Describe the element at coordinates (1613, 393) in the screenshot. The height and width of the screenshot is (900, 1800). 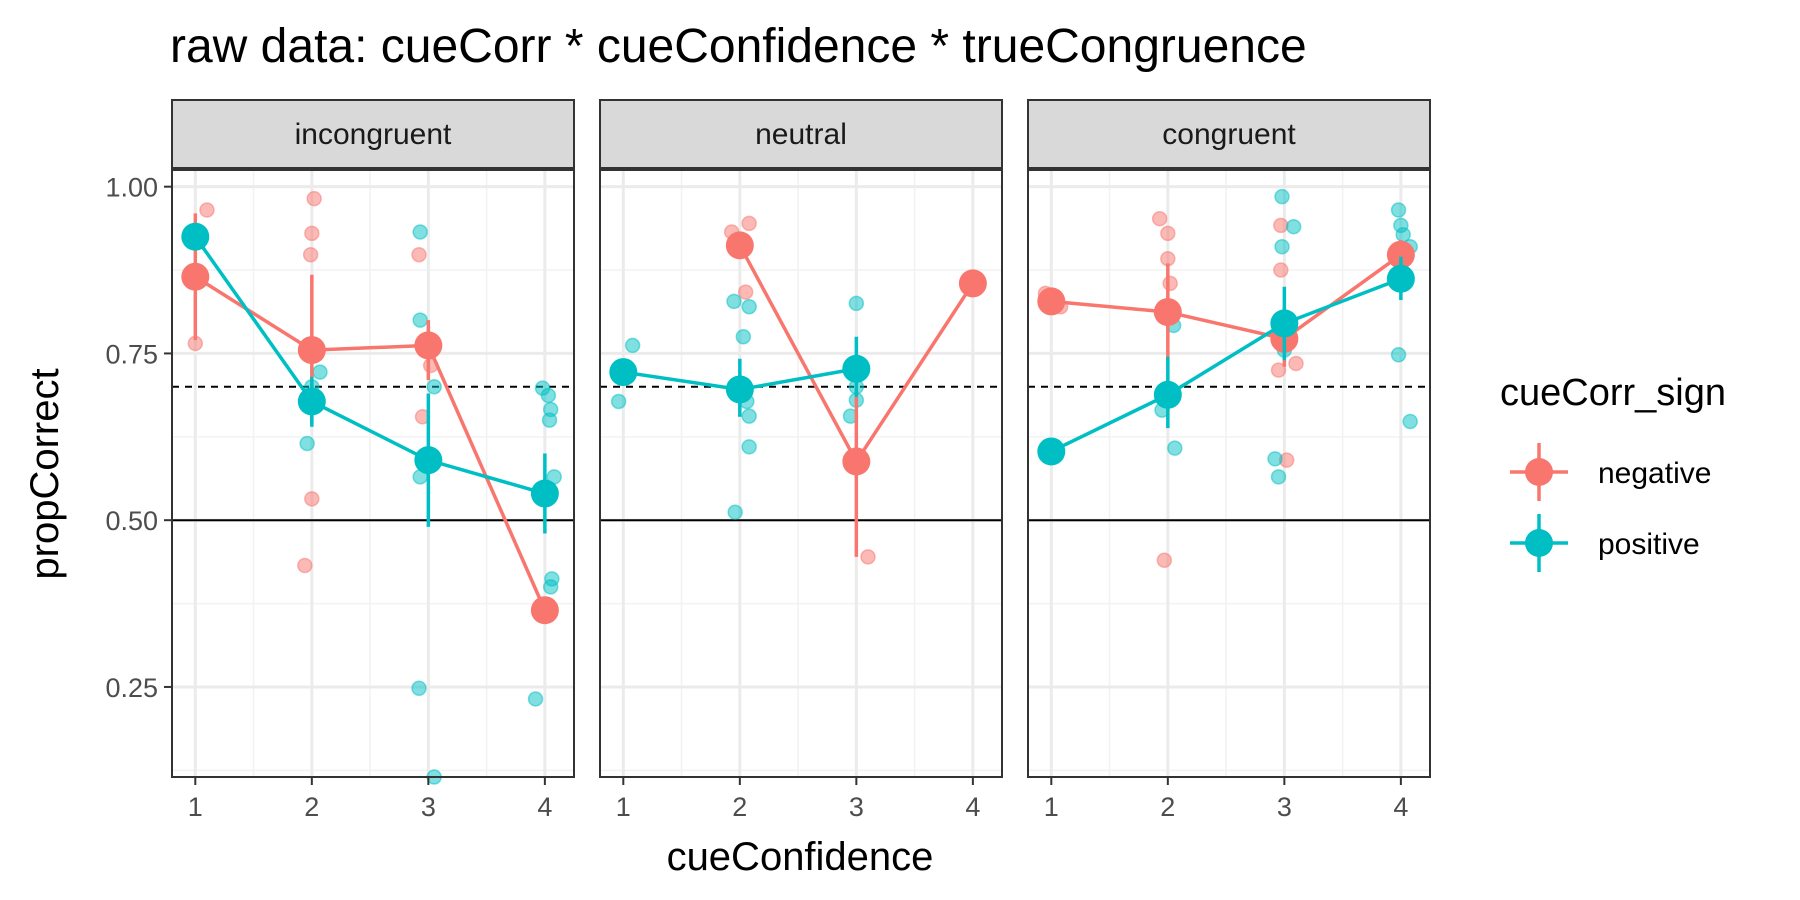
I see `legend-title: cueCorr_sign` at that location.